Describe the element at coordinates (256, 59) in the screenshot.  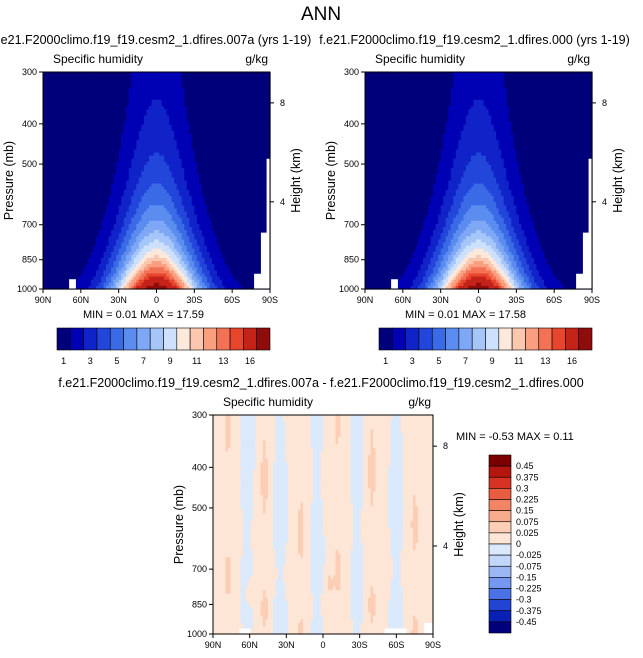
I see `chart-right-string: g/kg` at that location.